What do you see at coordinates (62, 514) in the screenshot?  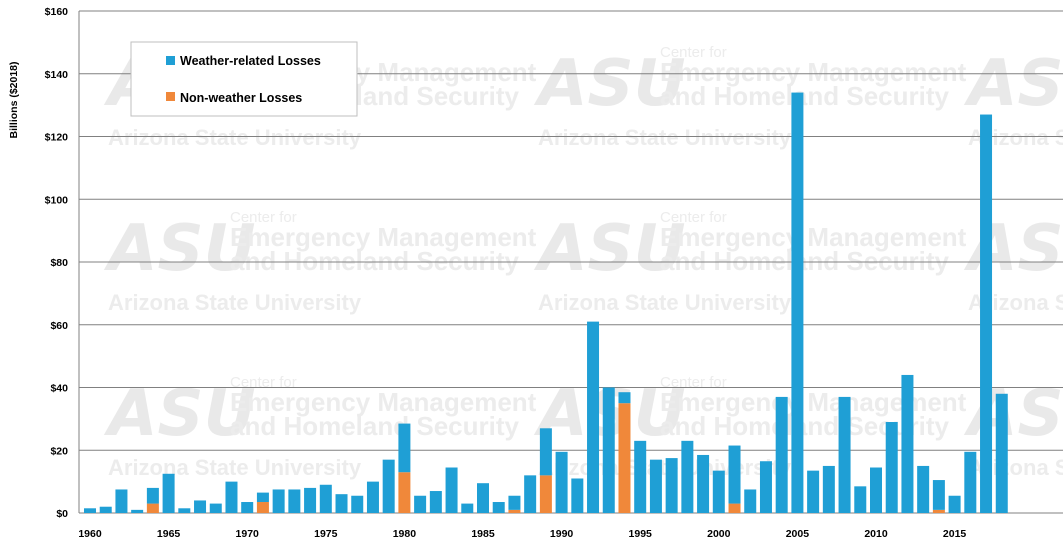 I see `y-tick-label: $0` at bounding box center [62, 514].